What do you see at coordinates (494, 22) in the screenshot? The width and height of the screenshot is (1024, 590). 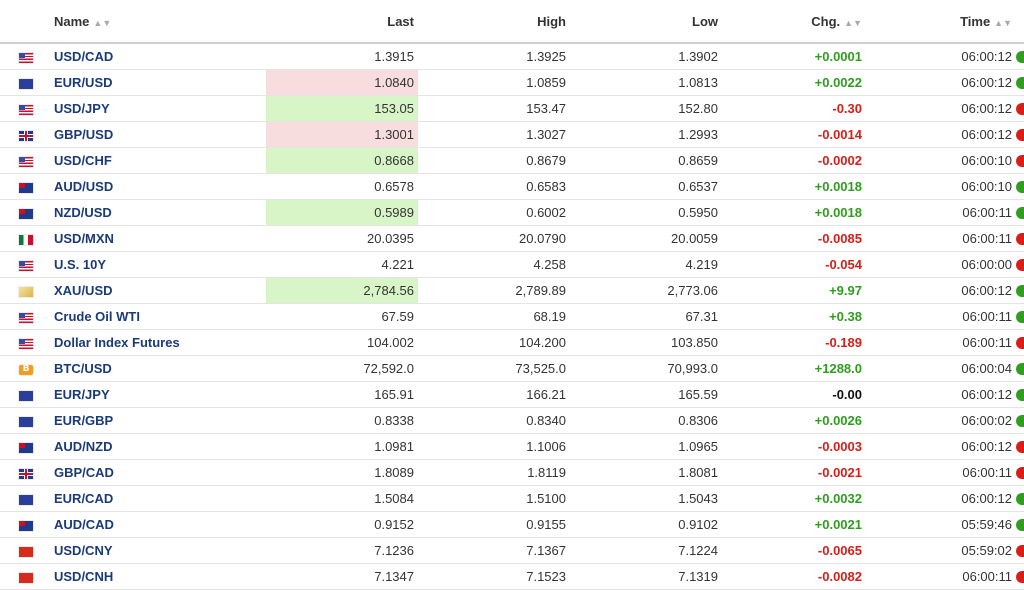 I see `header-high: High` at bounding box center [494, 22].